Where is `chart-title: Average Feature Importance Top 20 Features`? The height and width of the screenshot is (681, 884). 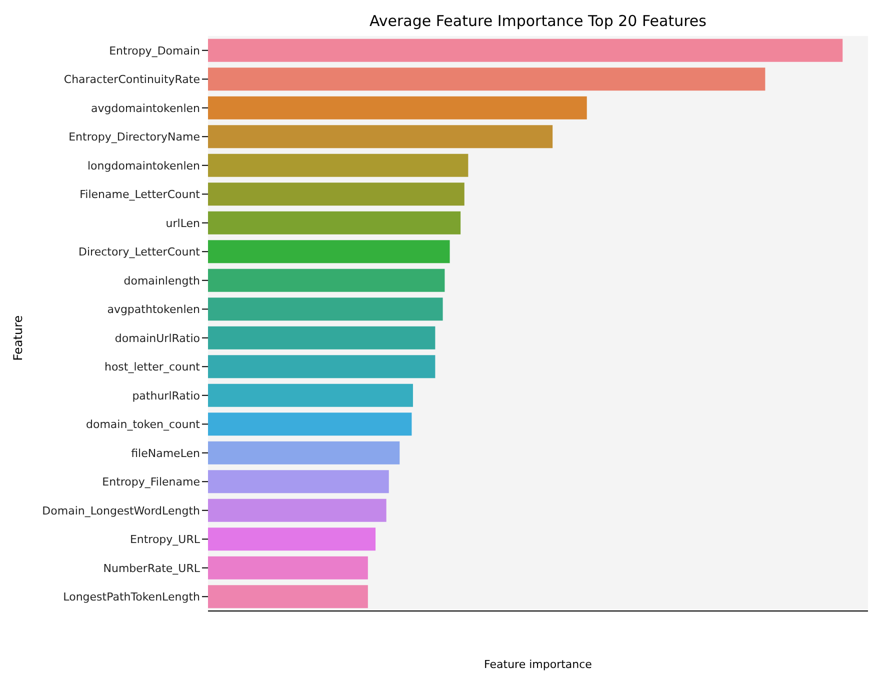 chart-title: Average Feature Importance Top 20 Features is located at coordinates (538, 21).